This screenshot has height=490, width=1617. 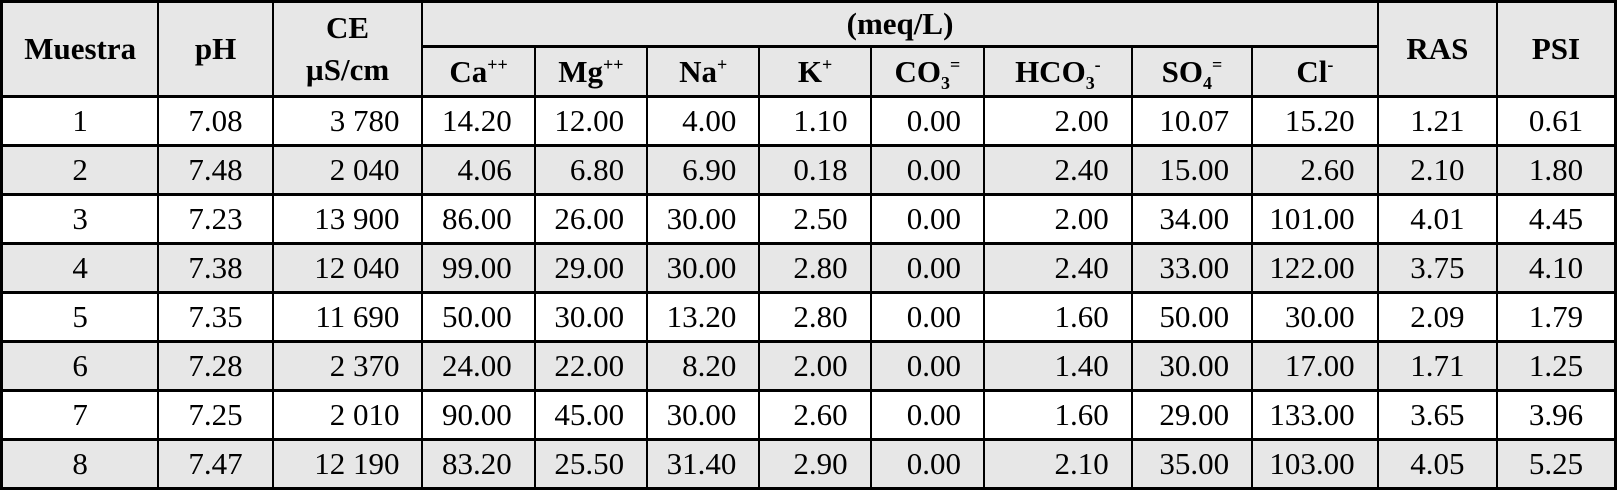 I want to click on cell-so4: 35.00, so click(x=1192, y=464).